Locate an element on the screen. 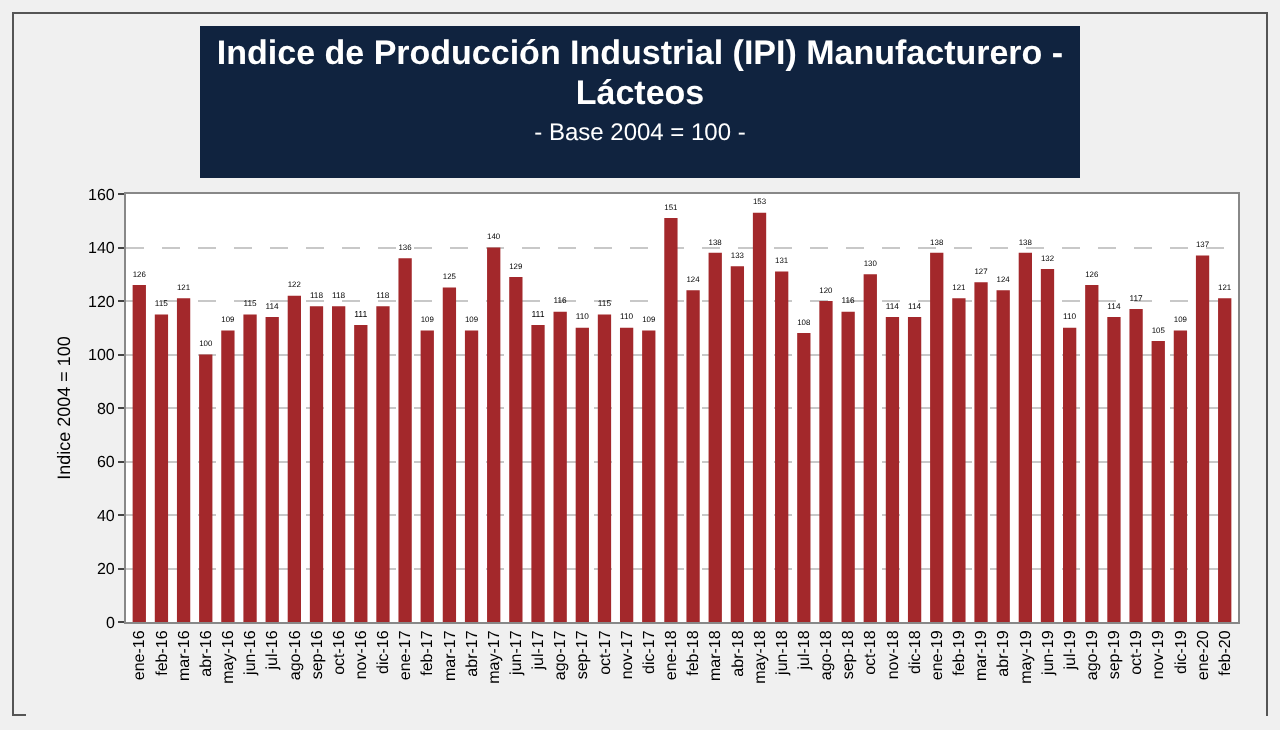  x-tick-label: may-18 is located at coordinates (759, 656).